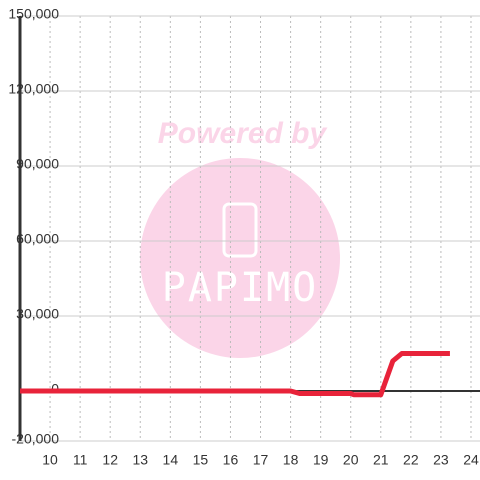 The width and height of the screenshot is (480, 480). What do you see at coordinates (243, 133) in the screenshot?
I see `watermark-top: Powered by` at bounding box center [243, 133].